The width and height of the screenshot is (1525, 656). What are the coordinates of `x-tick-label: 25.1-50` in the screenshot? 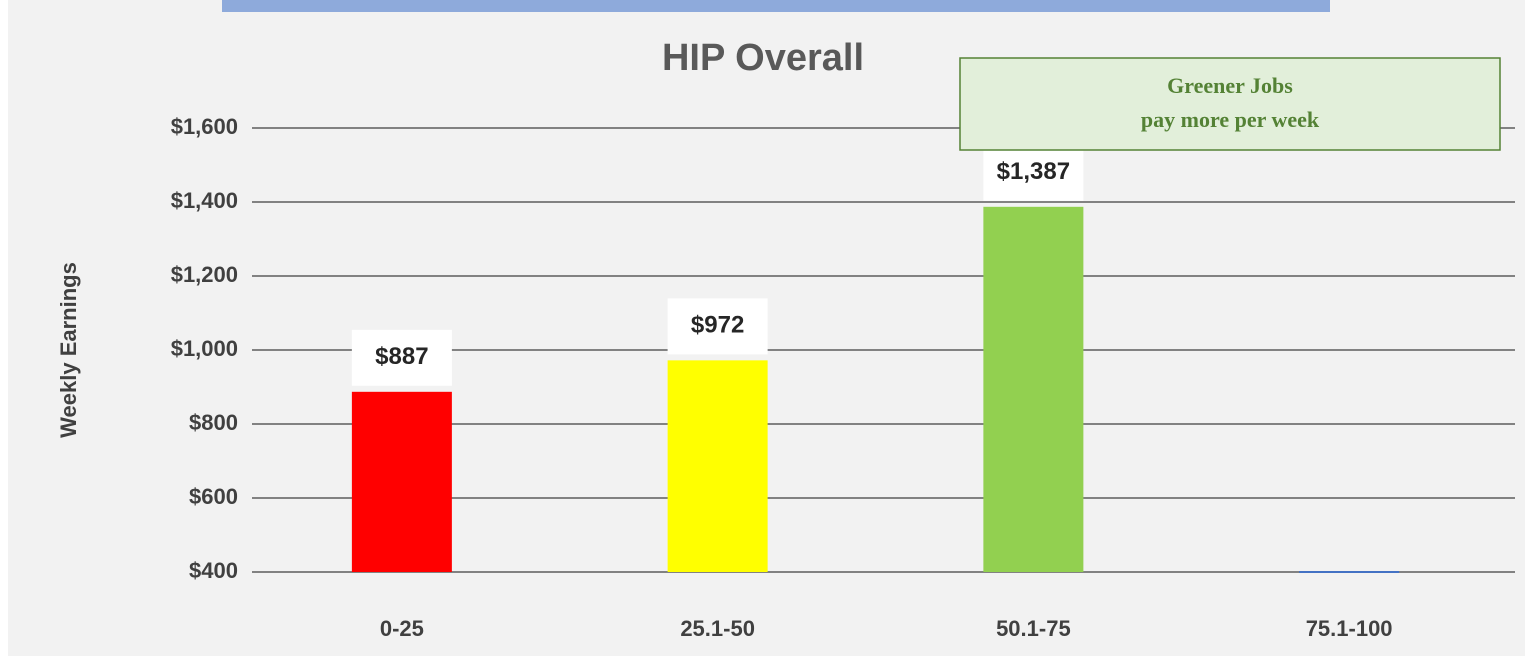 It's located at (717, 628).